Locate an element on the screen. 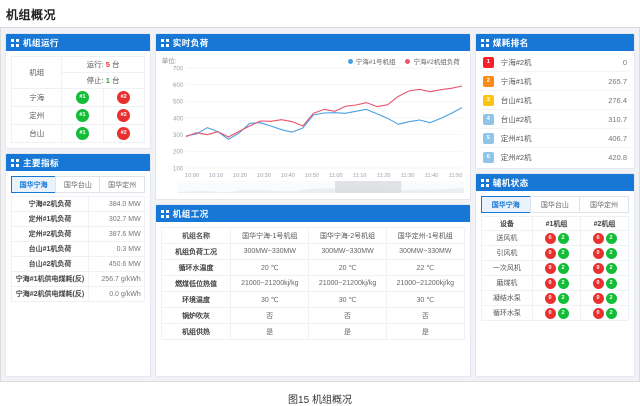 The height and width of the screenshot is (406, 640). condition-value: 20 ℃ is located at coordinates (347, 267).